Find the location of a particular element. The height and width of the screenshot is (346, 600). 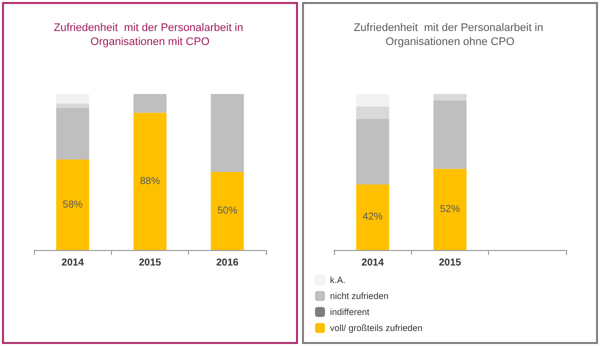

data-label: 52% is located at coordinates (450, 209).